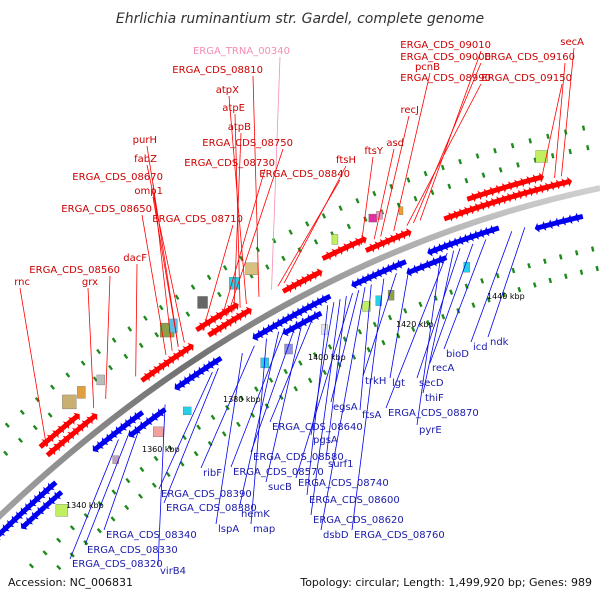 The height and width of the screenshot is (600, 600). What do you see at coordinates (445, 45) in the screenshot?
I see `gene-label-erga-cds-09010: ERGA_CDS_09010` at bounding box center [445, 45].